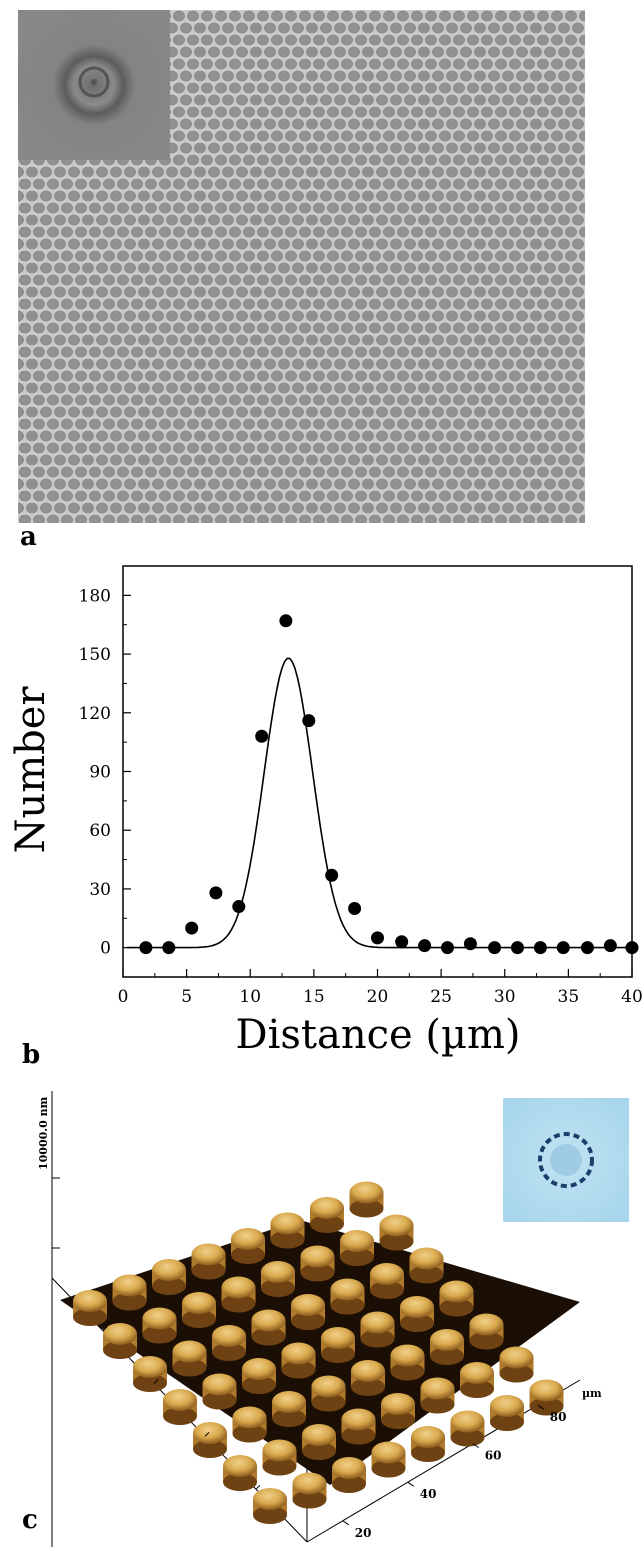  I want to click on x-tick-label: 40, so click(632, 997).